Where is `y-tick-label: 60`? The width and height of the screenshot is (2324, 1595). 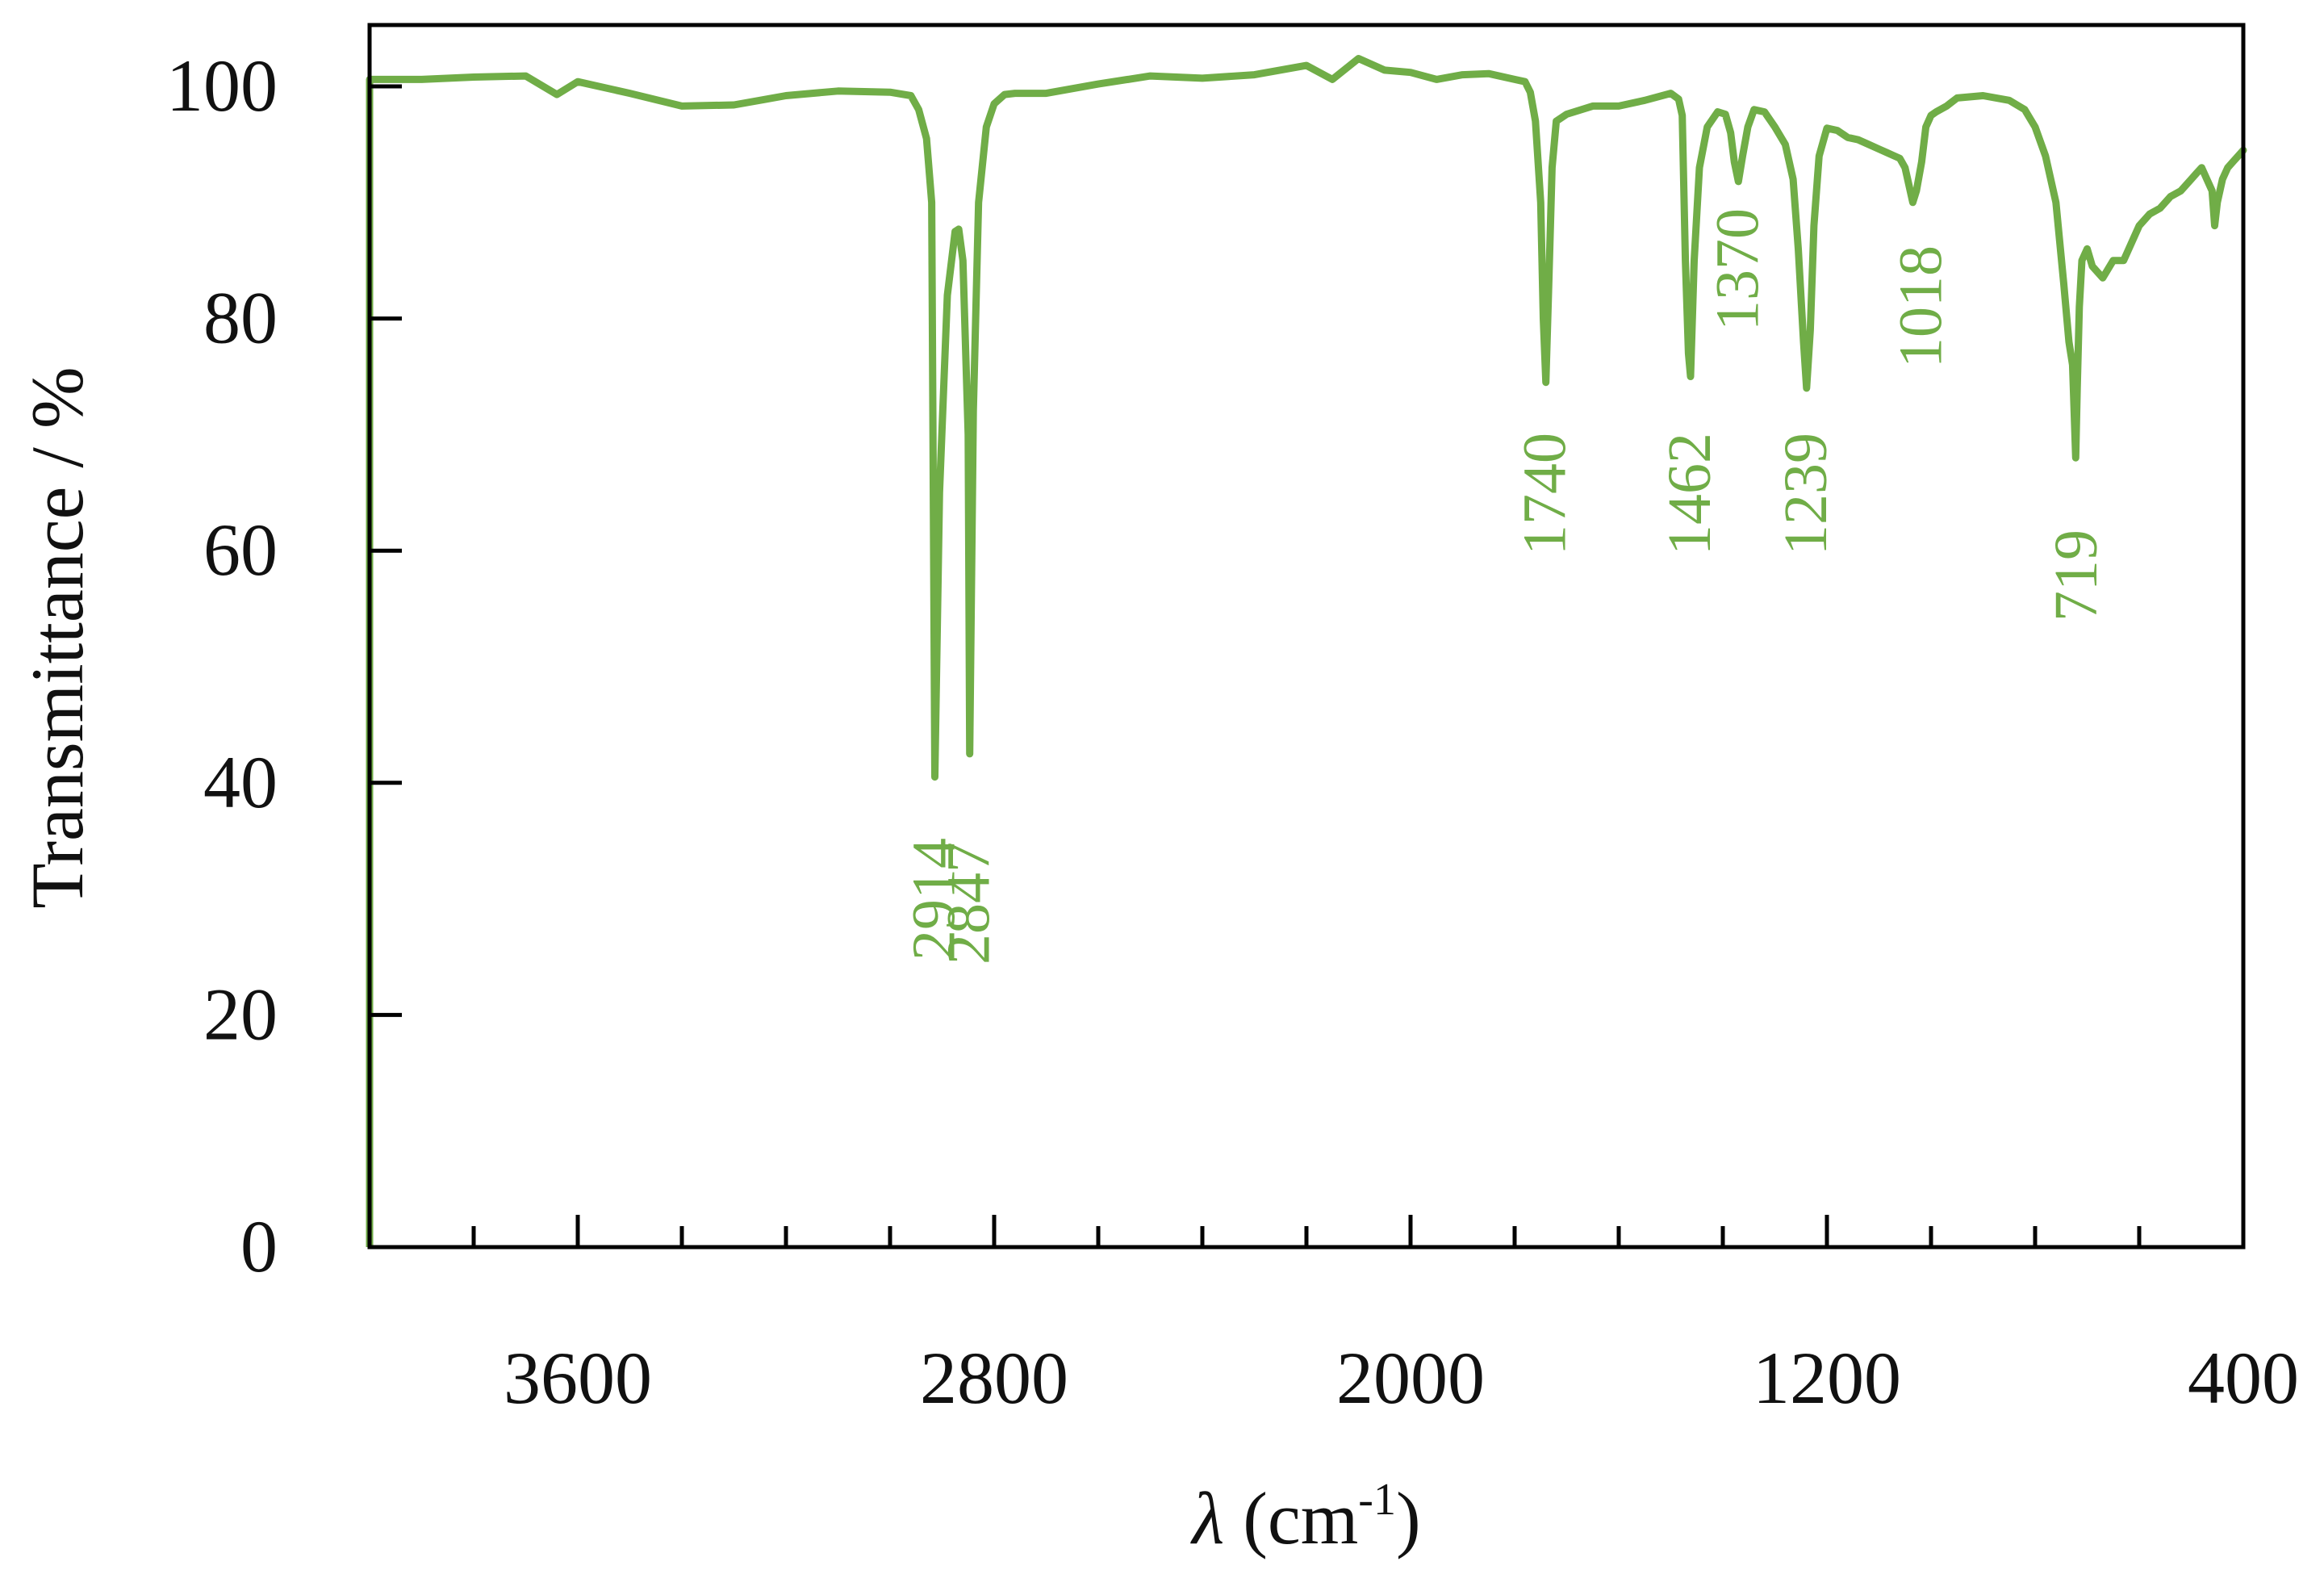
y-tick-label: 60 is located at coordinates (240, 550).